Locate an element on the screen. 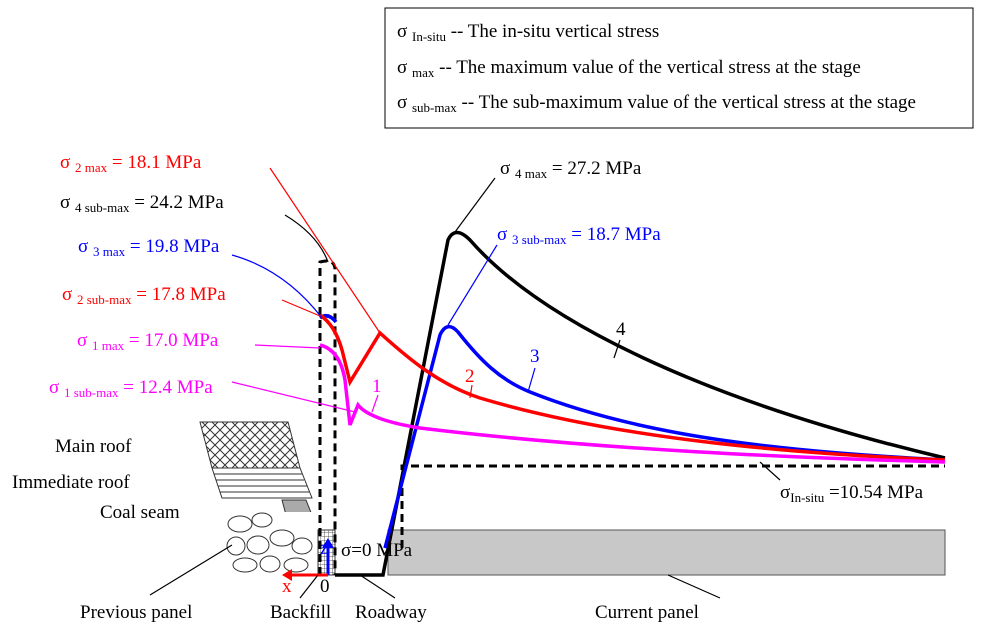 Image resolution: width=992 pixels, height=629 pixels. main-roof is located at coordinates (250, 445).